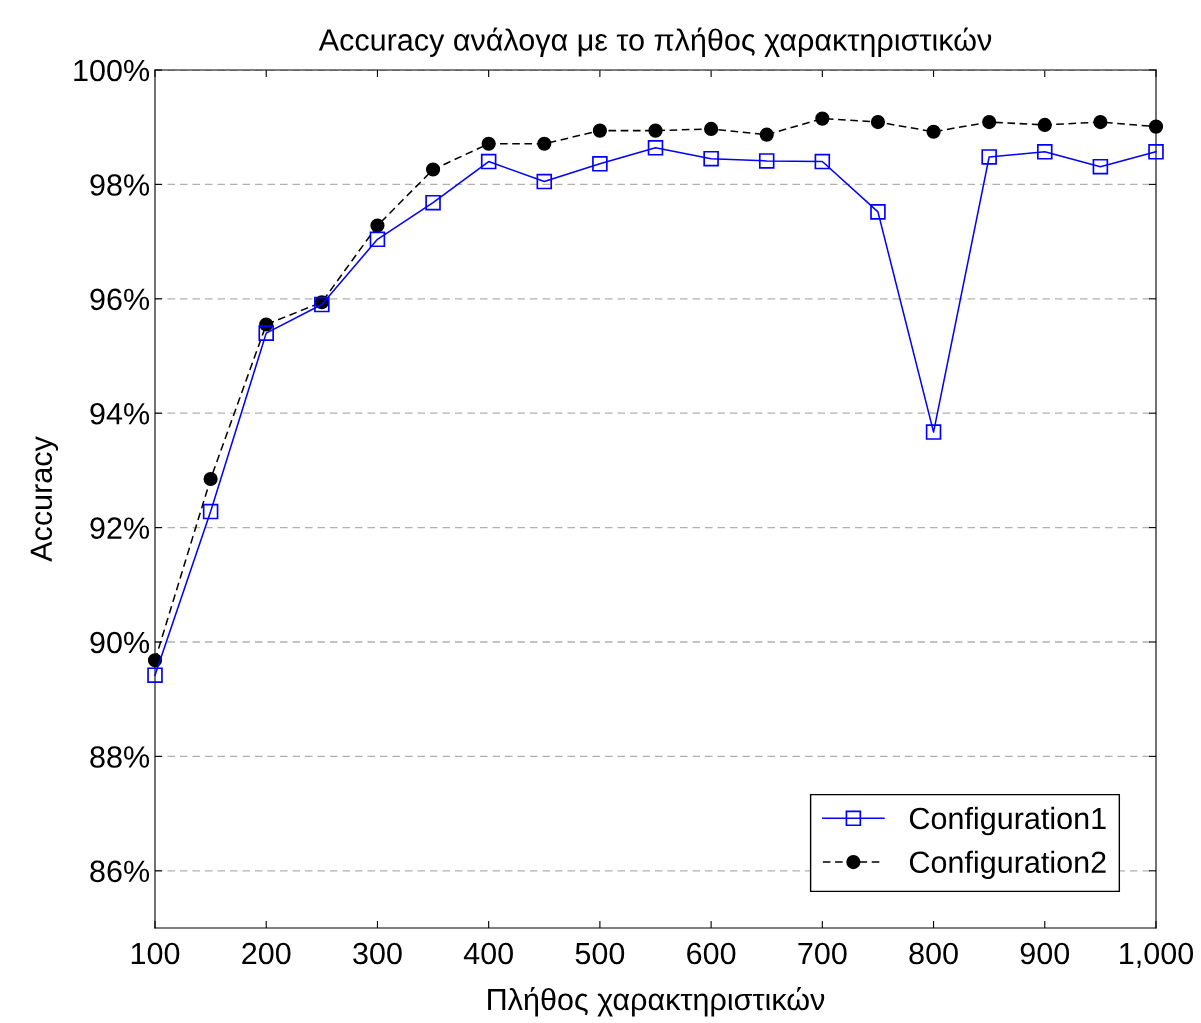 The width and height of the screenshot is (1201, 1023). What do you see at coordinates (120, 413) in the screenshot?
I see `y-tick-label: 94%` at bounding box center [120, 413].